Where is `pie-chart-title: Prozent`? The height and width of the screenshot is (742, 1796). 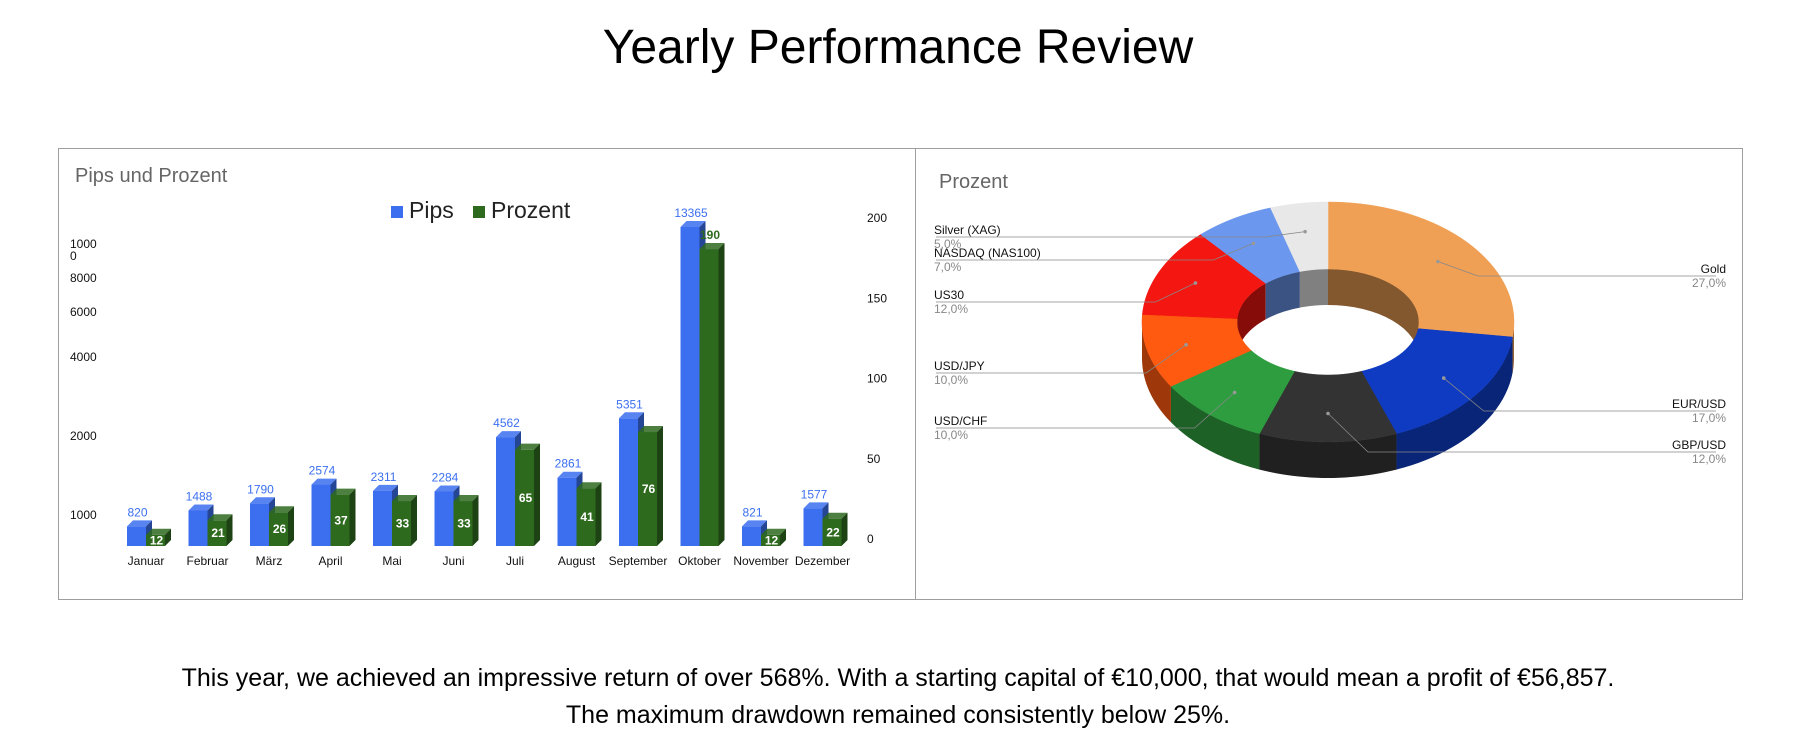
pie-chart-title: Prozent is located at coordinates (973, 182).